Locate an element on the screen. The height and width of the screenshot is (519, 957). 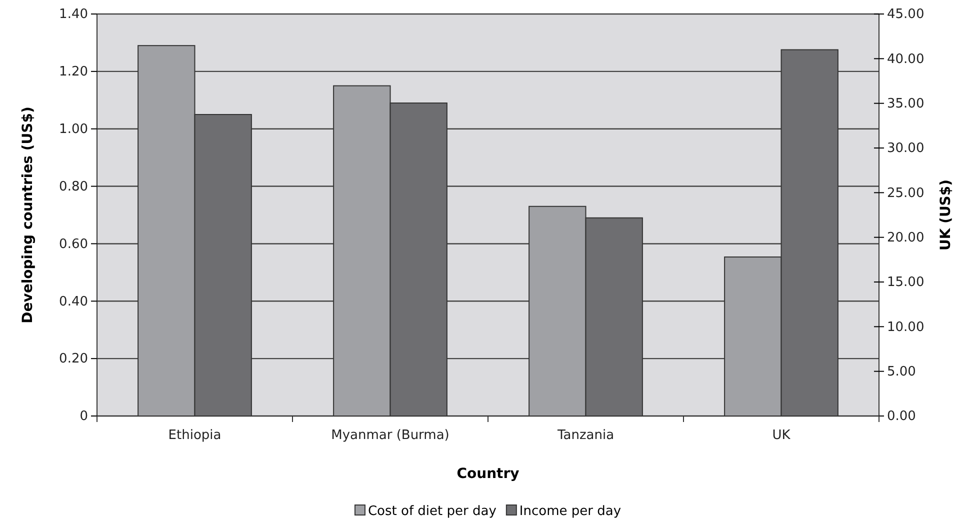
y-tick-label: 0.80 is located at coordinates (73, 186).